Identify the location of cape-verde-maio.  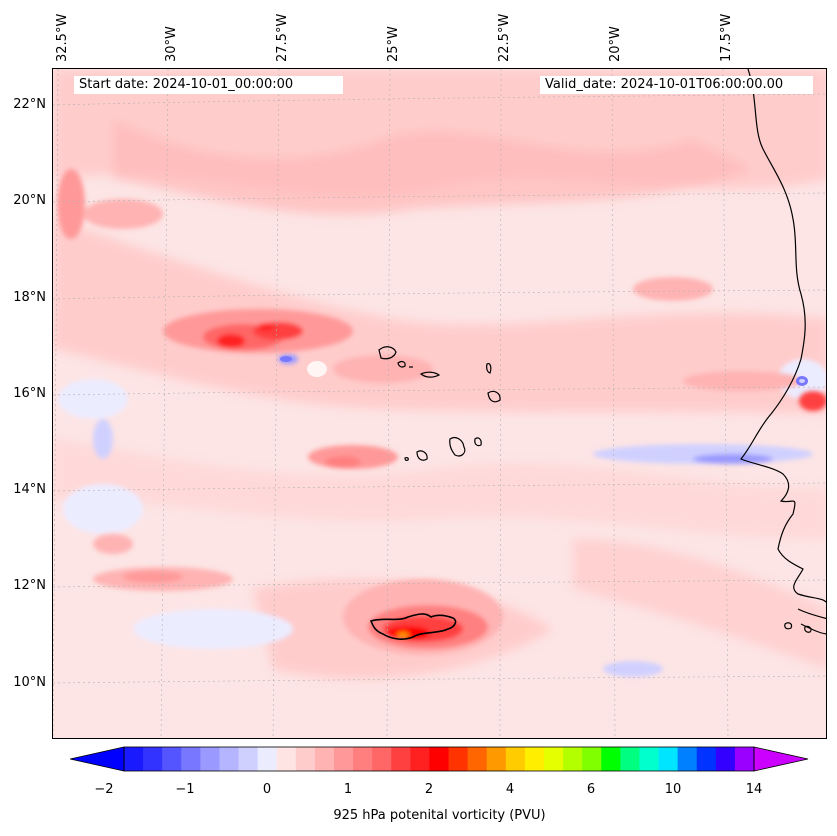
(478, 442).